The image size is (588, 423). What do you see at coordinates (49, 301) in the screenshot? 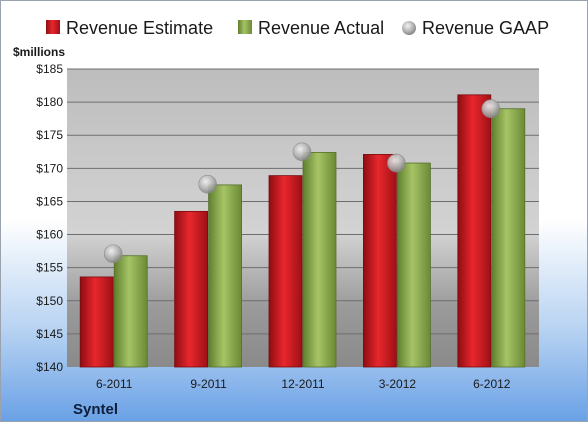
I see `y-tick-label: $150` at bounding box center [49, 301].